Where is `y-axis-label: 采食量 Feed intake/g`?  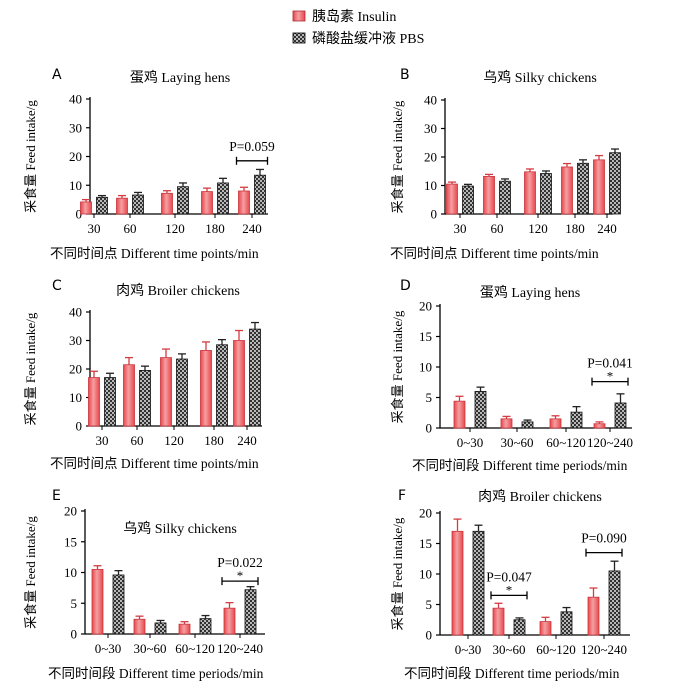
y-axis-label: 采食量 Feed intake/g is located at coordinates (397, 573).